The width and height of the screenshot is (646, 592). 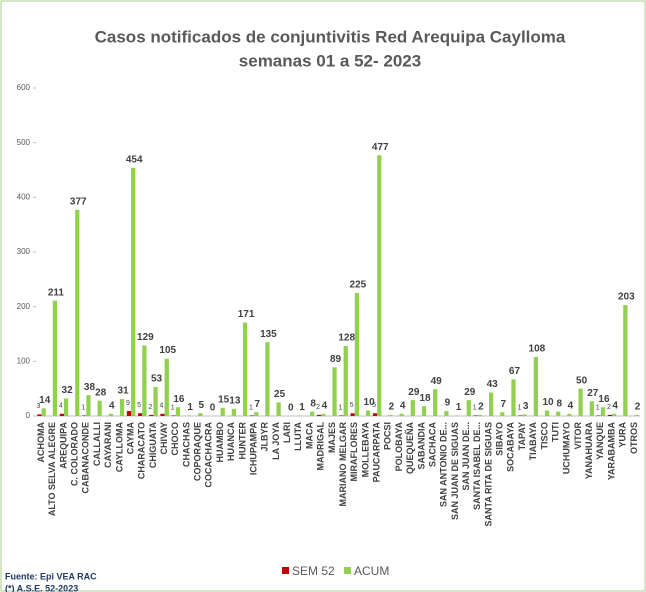 I want to click on x-tick-label: YURA, so click(x=623, y=435).